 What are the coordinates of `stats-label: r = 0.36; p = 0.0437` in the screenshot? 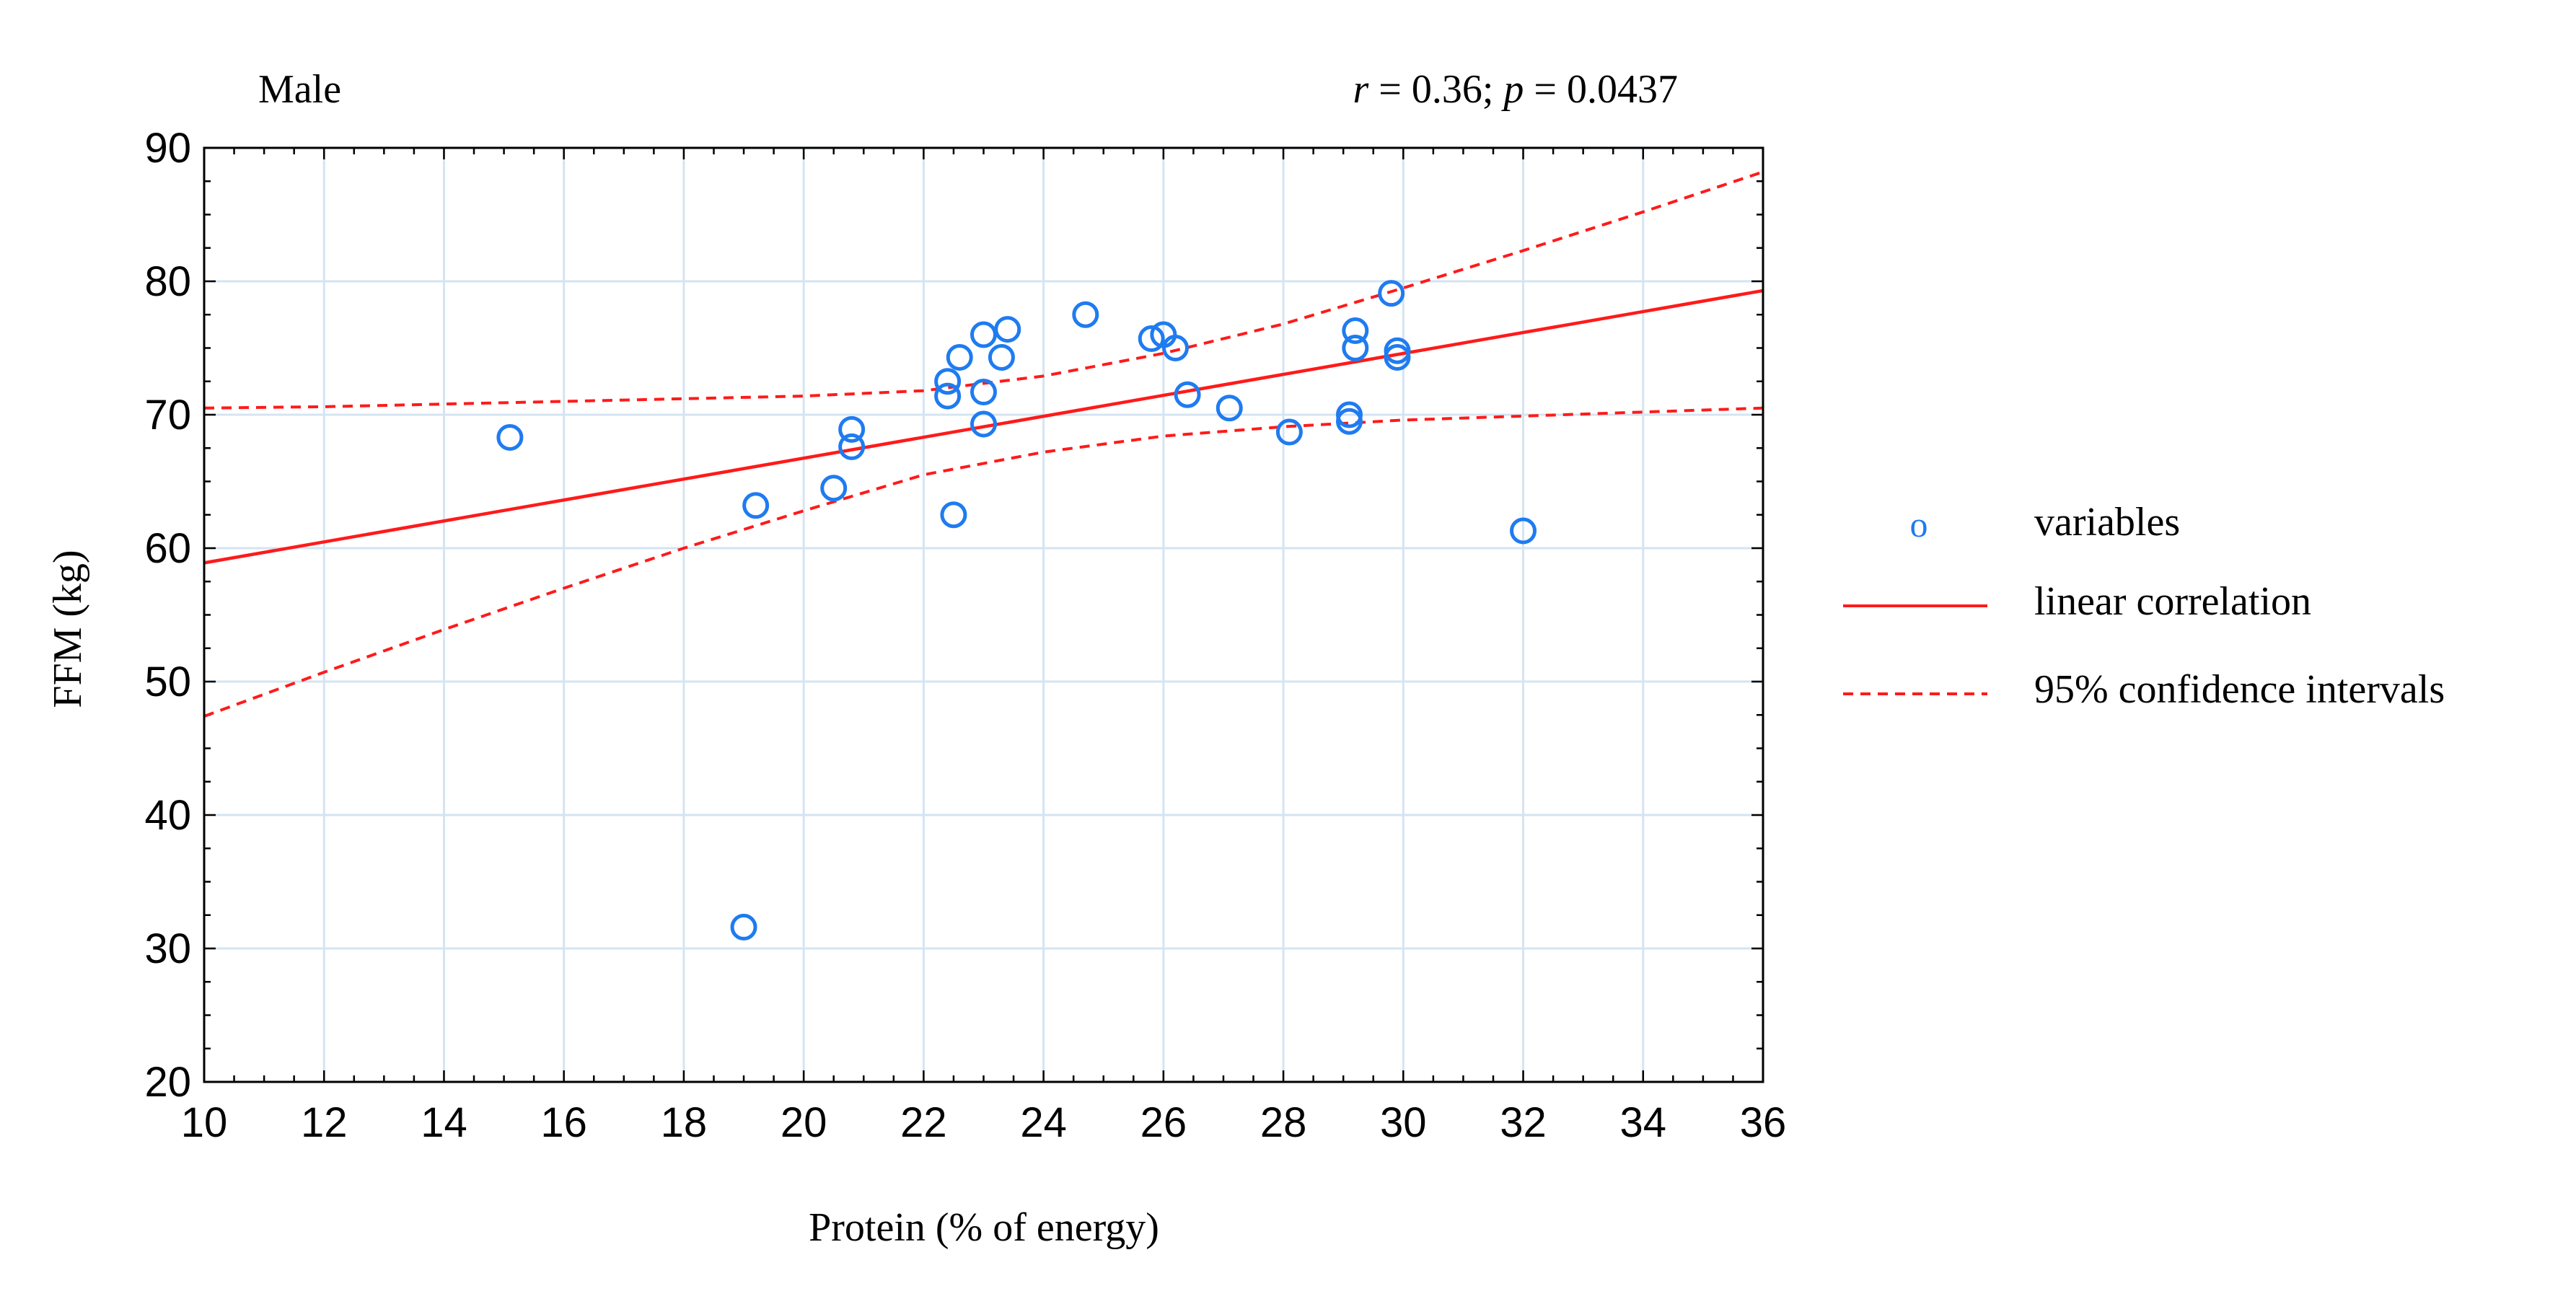 It's located at (1515, 89).